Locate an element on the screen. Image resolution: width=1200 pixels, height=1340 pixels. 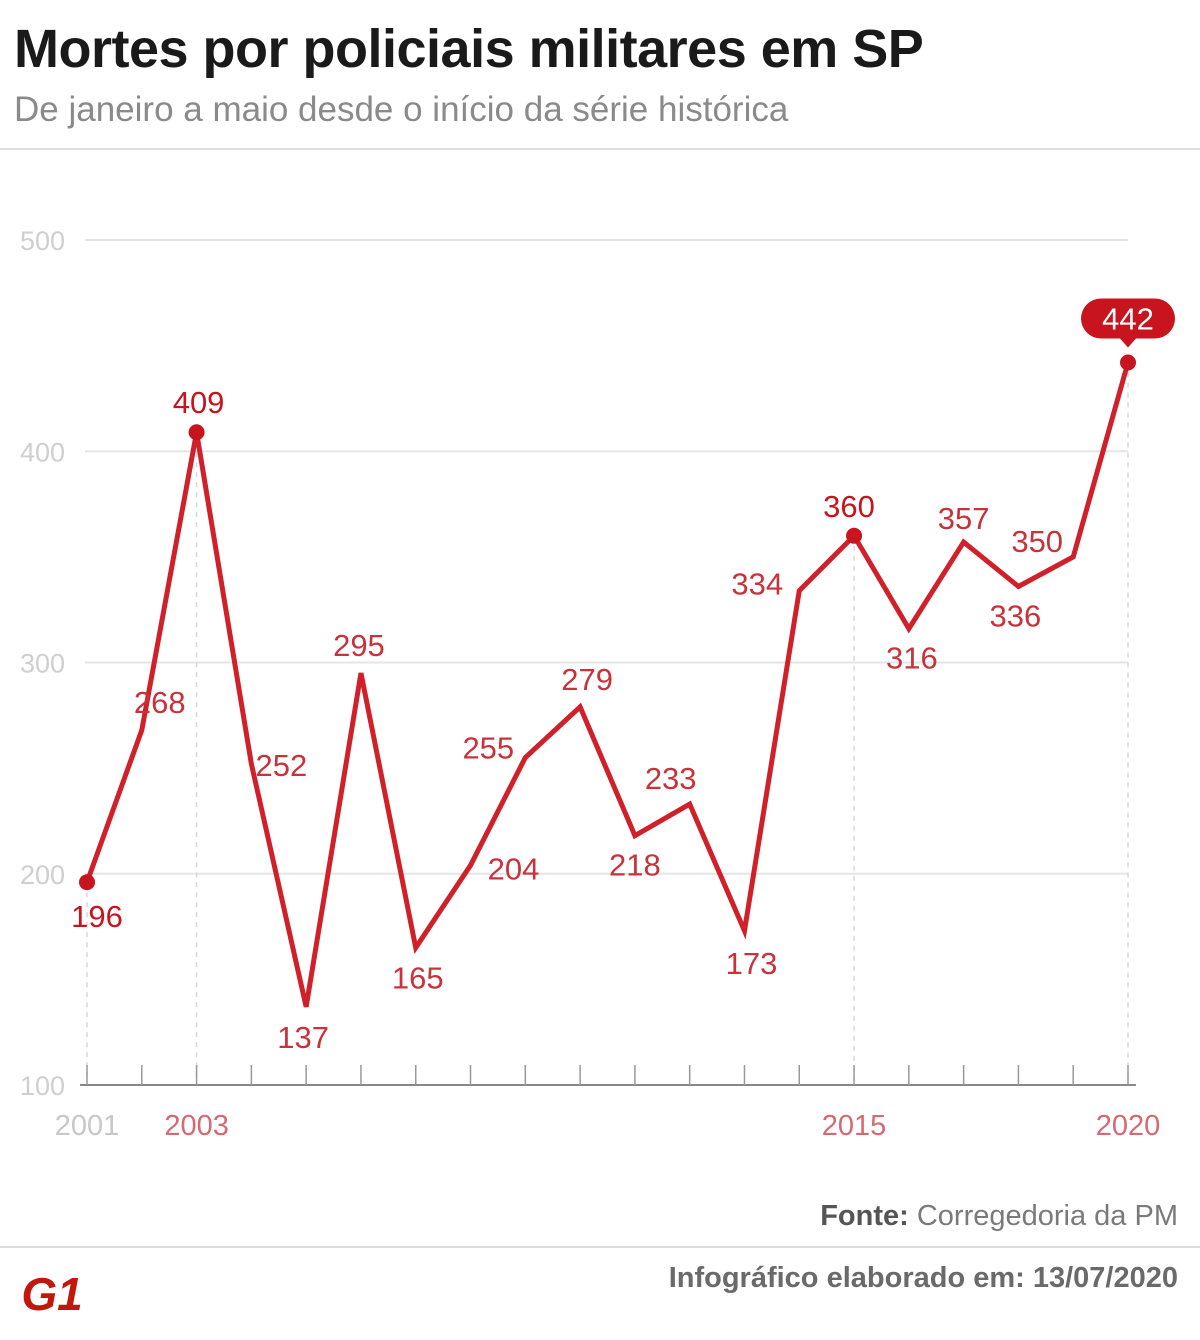
data-point-2015 is located at coordinates (854, 535).